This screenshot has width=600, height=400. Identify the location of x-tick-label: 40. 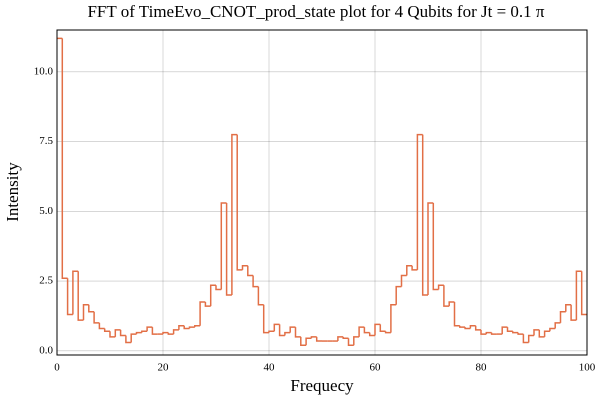
(270, 368).